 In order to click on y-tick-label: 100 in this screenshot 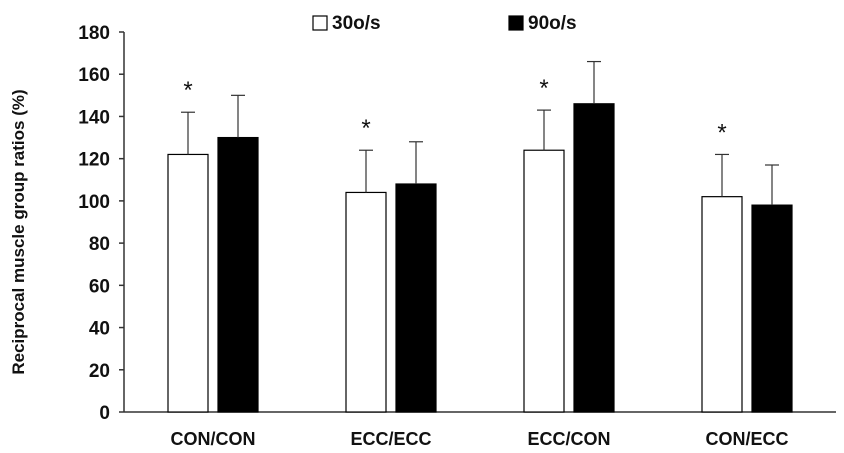, I will do `click(94, 202)`.